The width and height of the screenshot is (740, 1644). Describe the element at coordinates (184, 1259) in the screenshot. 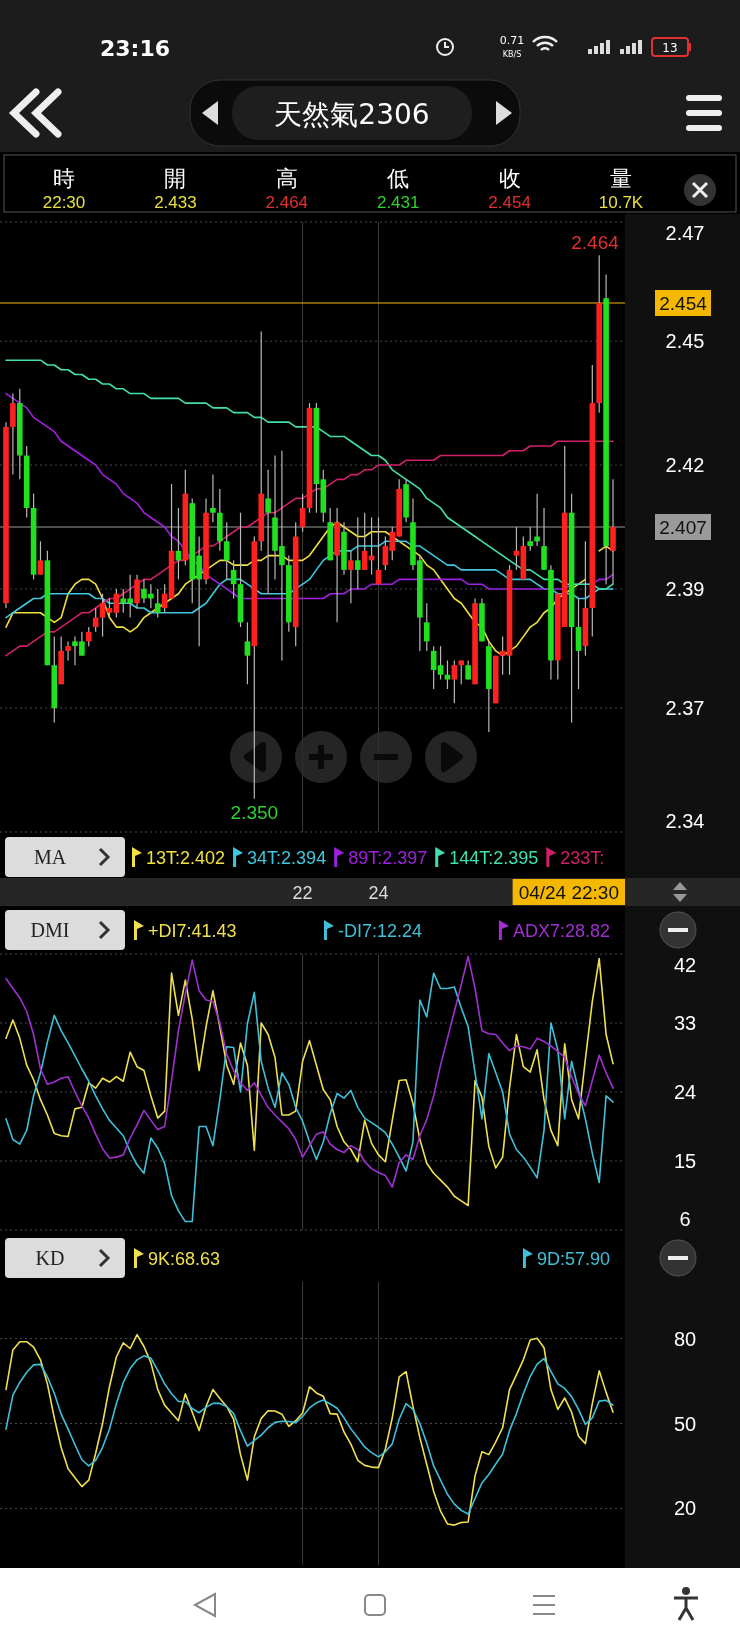

I see `legend-label: 9K:68.63` at that location.